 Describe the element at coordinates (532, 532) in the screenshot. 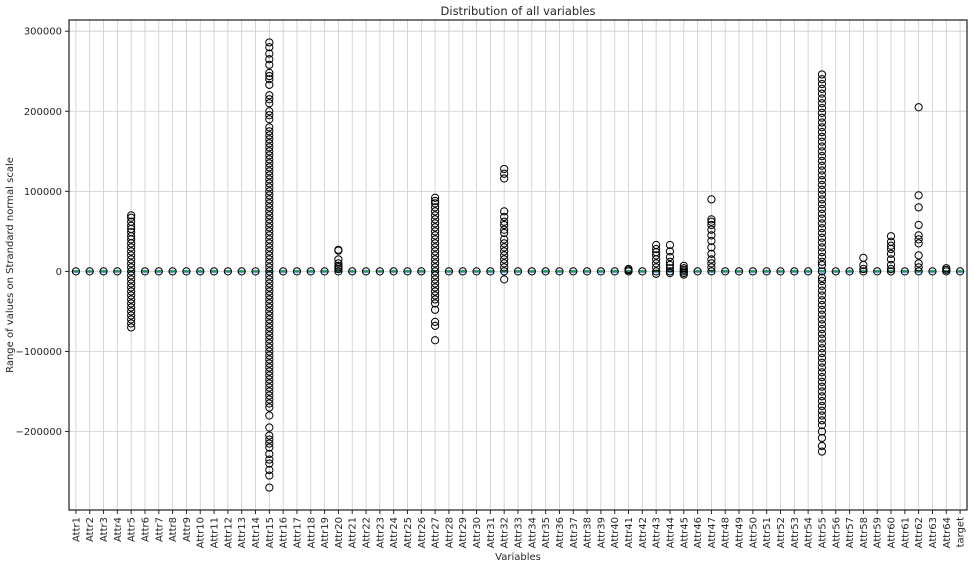

I see `x-tick-label: Attr34` at that location.